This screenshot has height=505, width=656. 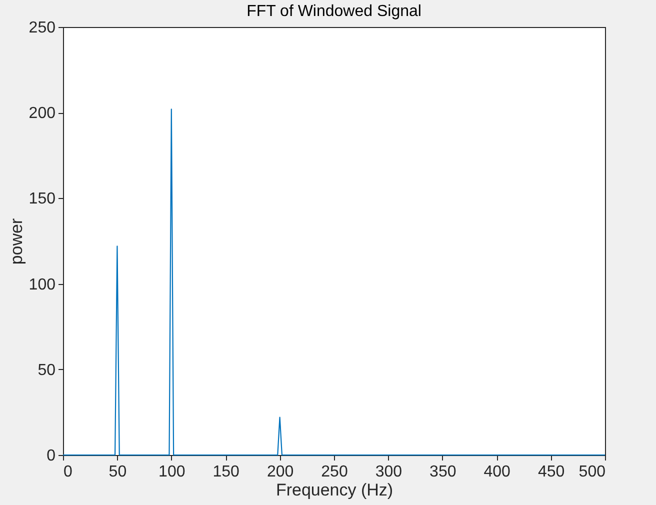 I want to click on x-tick-label: 150, so click(x=226, y=472).